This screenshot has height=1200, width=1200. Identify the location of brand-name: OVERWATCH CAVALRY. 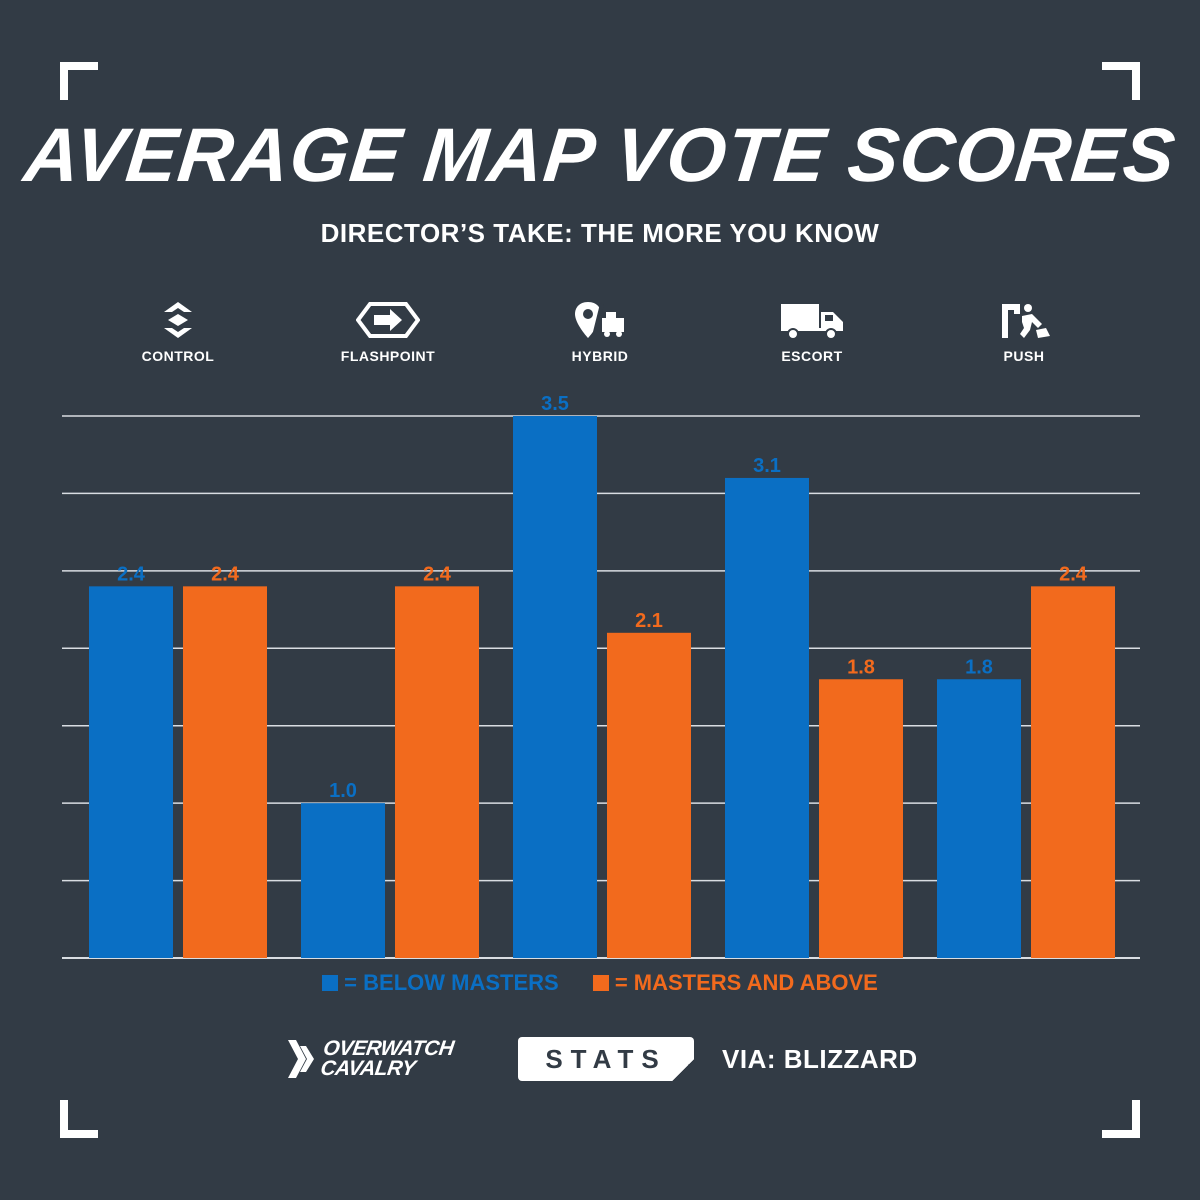
(387, 1058).